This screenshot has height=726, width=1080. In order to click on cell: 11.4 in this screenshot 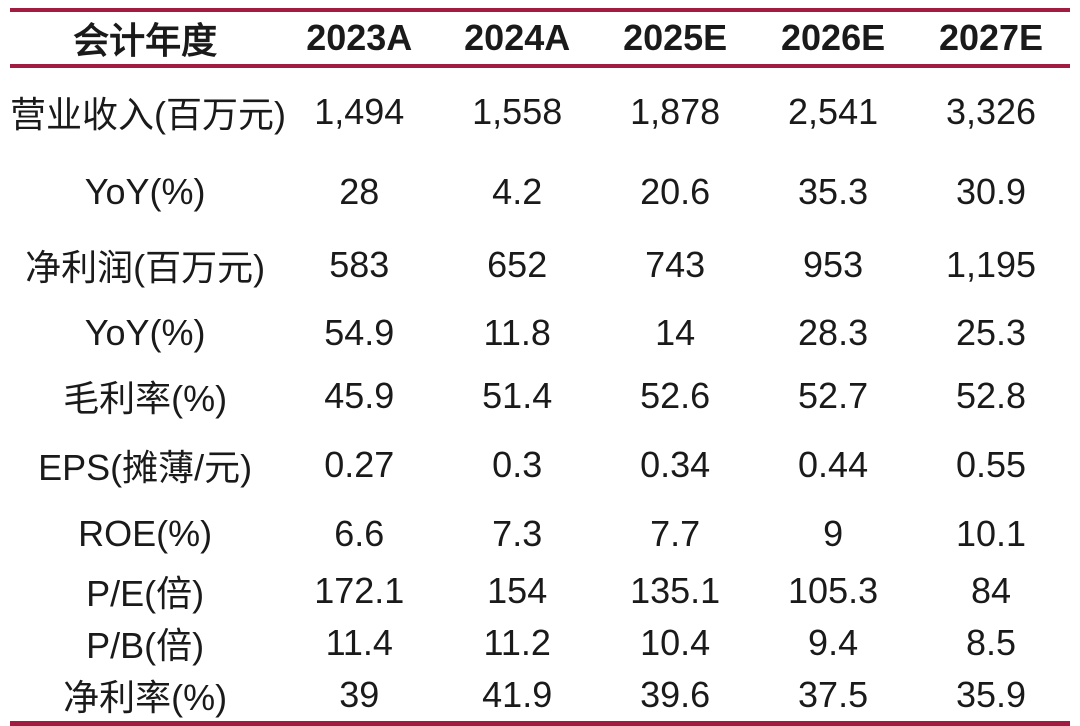, I will do `click(359, 642)`.